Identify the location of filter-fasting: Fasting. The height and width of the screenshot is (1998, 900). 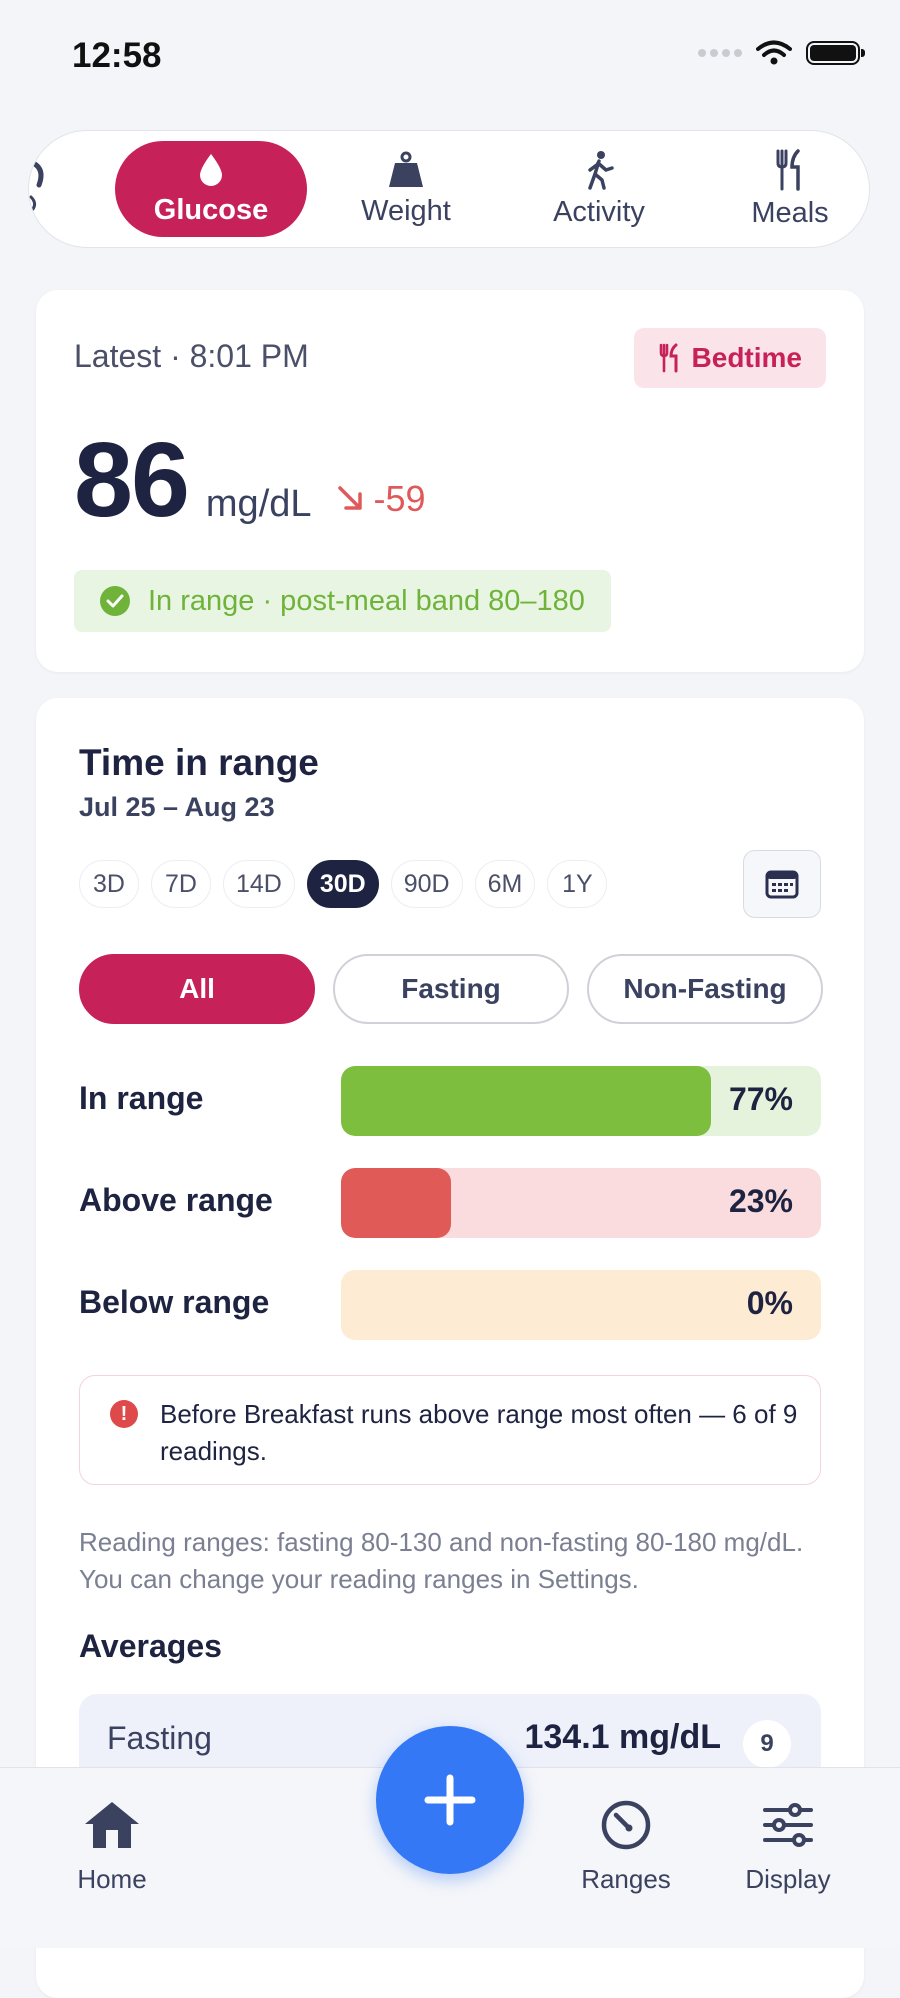
(451, 989).